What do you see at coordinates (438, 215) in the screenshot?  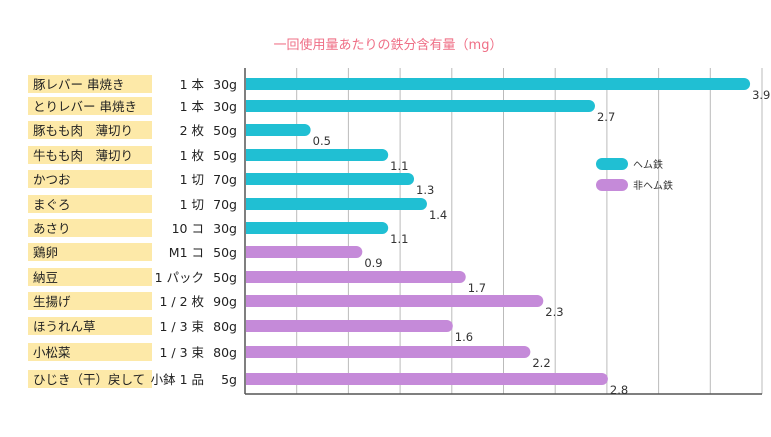 I see `bar-value-label: 1.4` at bounding box center [438, 215].